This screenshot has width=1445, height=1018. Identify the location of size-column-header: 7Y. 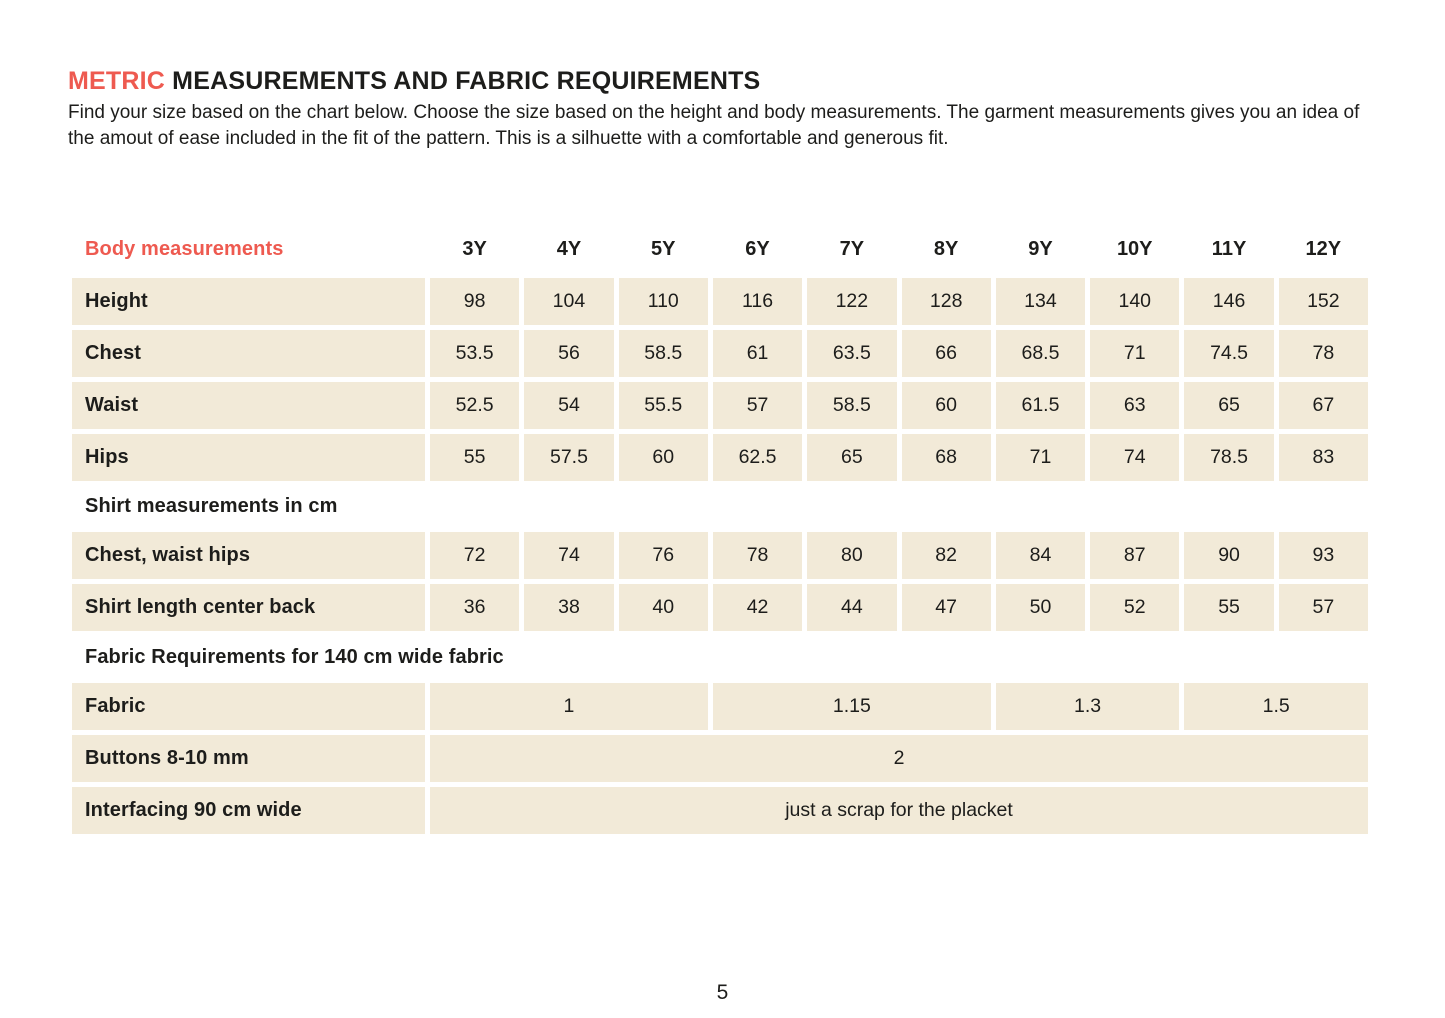
(852, 249).